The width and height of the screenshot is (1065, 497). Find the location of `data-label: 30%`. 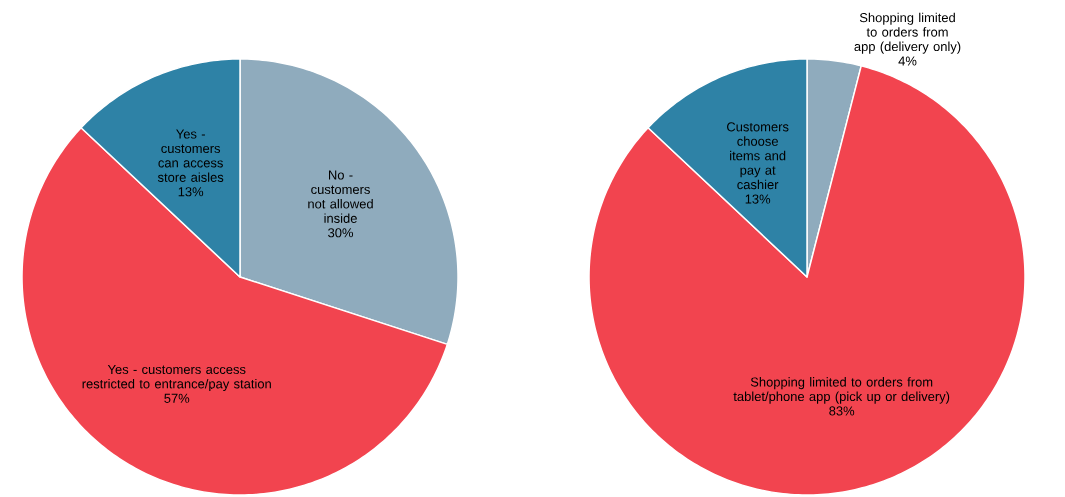

data-label: 30% is located at coordinates (341, 233).